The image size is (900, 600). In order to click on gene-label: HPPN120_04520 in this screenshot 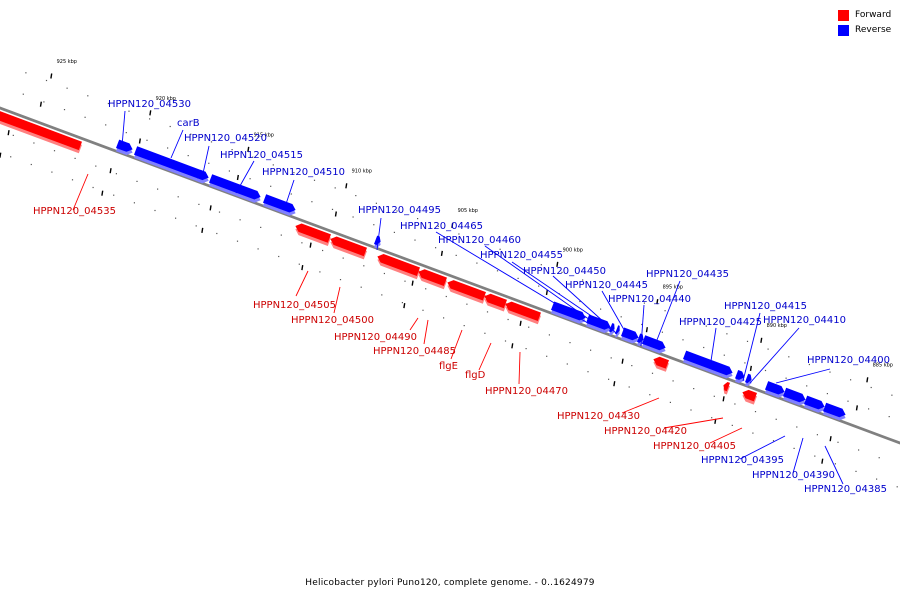, I will do `click(225, 138)`.